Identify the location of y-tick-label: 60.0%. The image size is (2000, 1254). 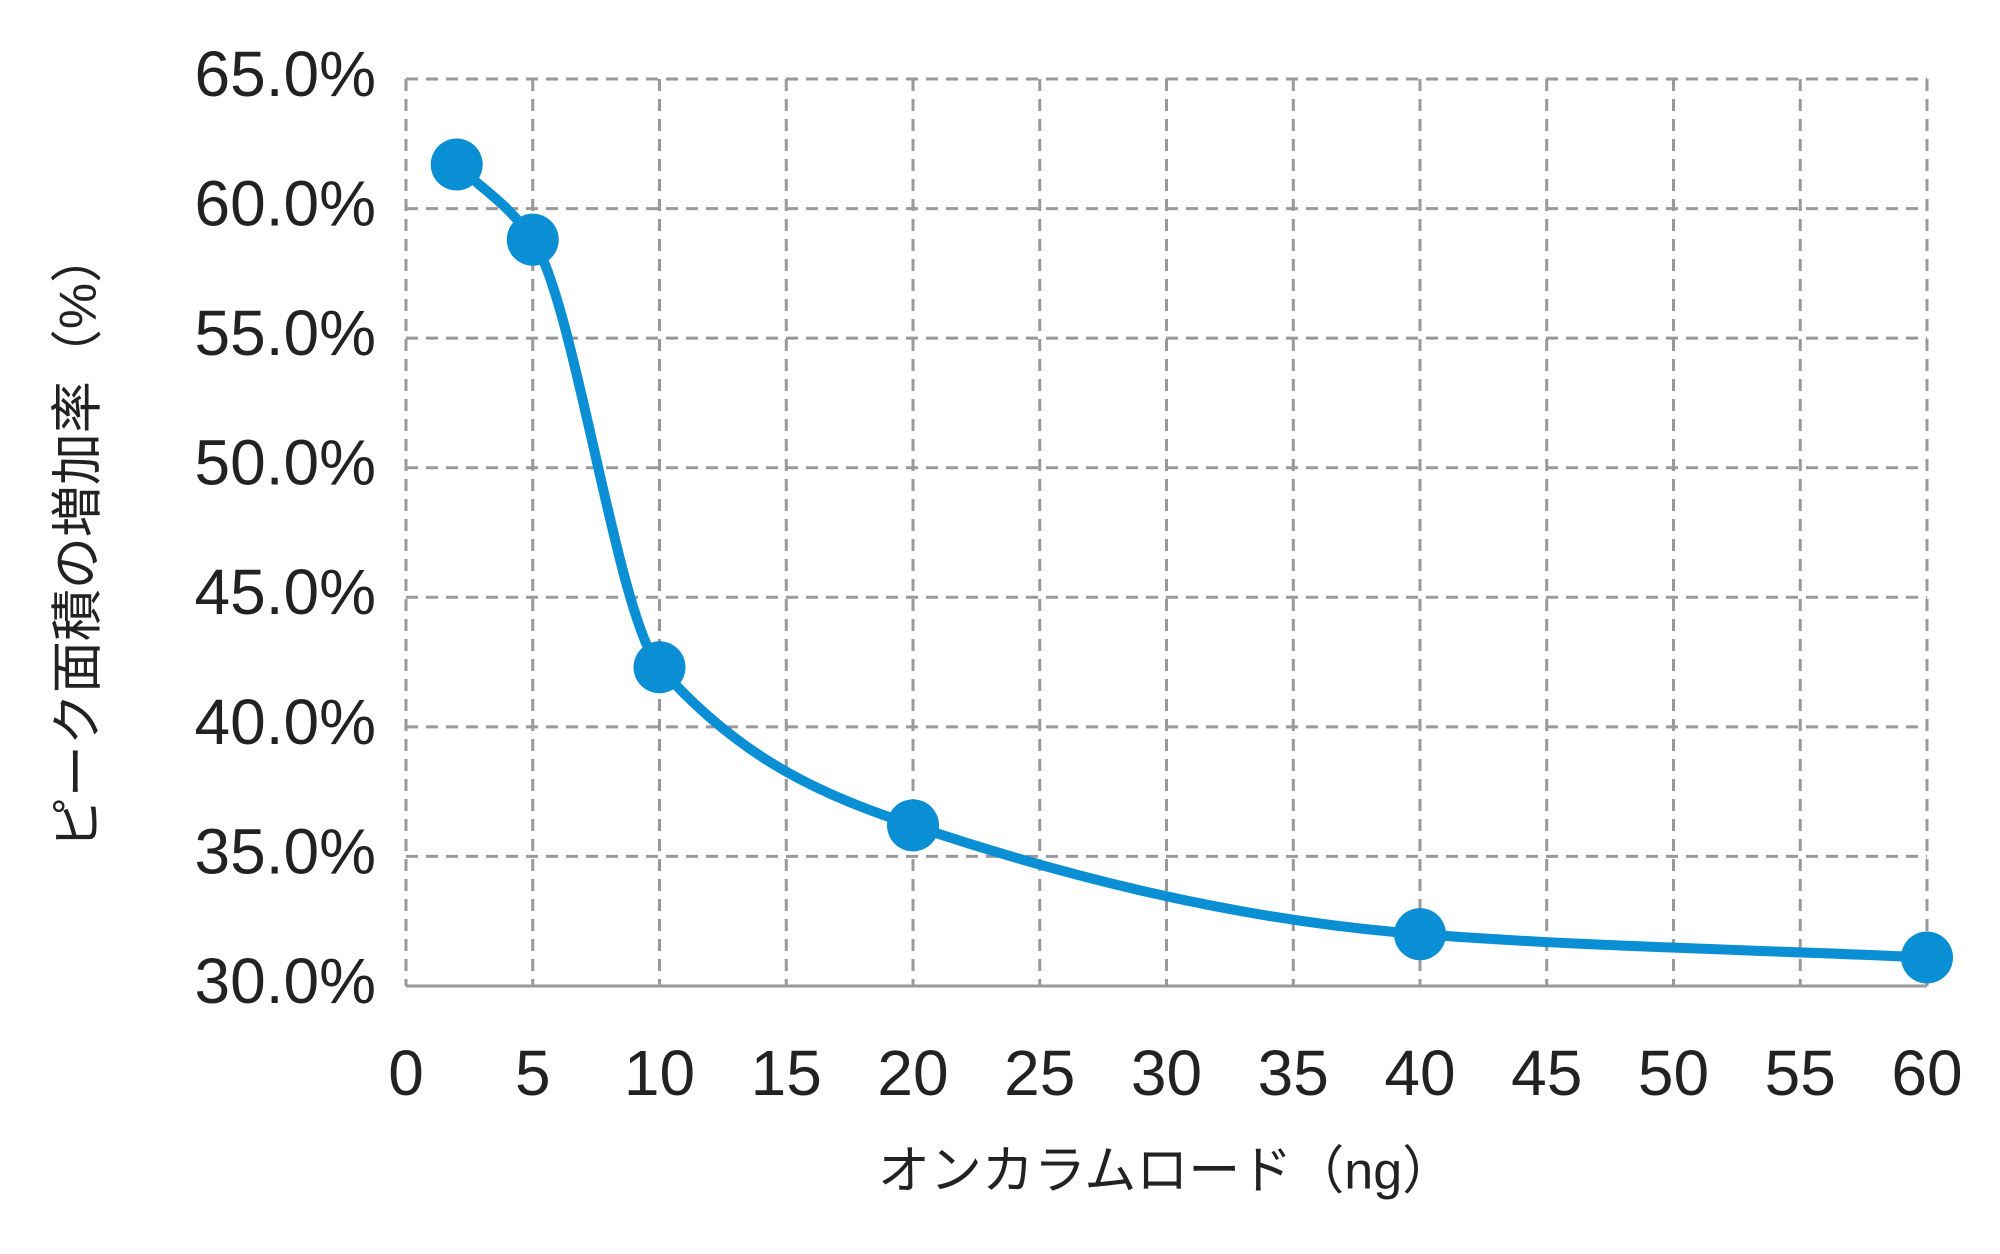
(285, 203).